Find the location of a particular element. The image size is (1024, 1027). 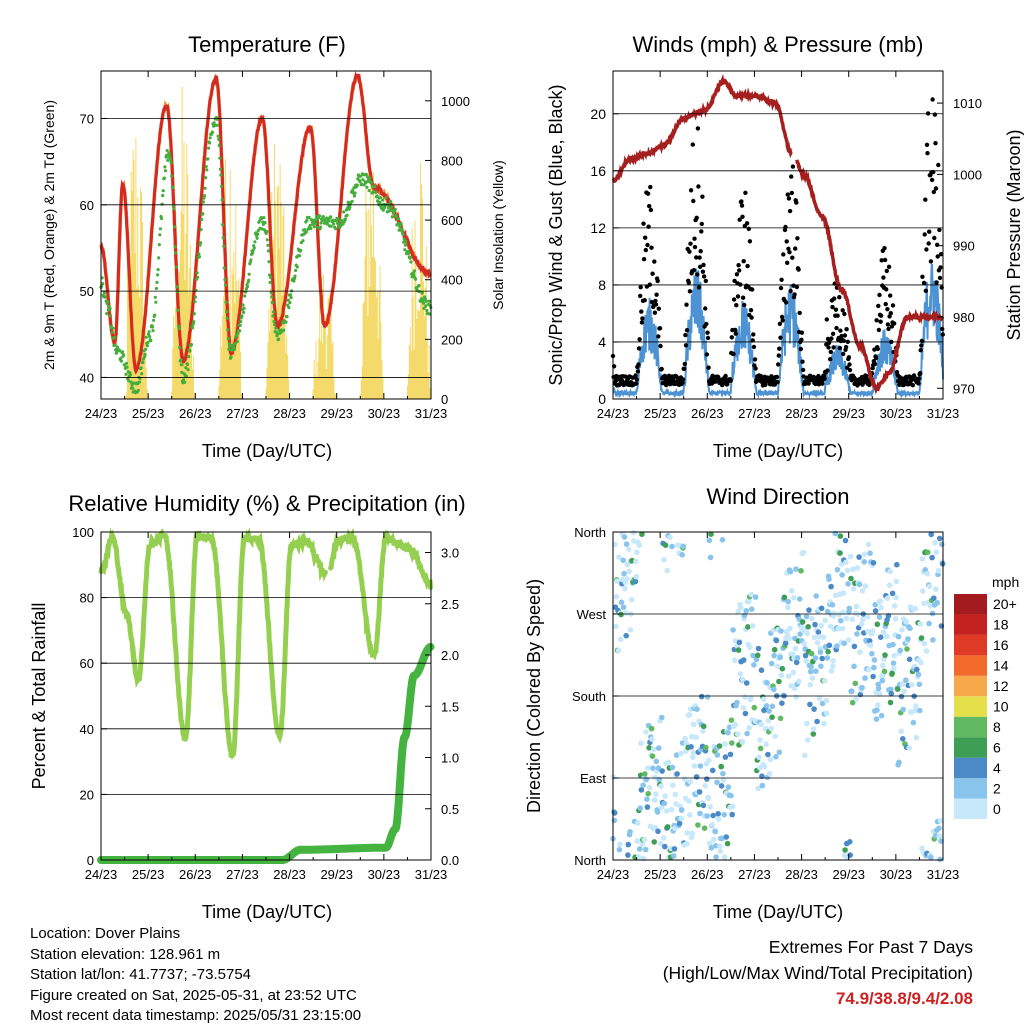

y2-tick-label: 400 is located at coordinates (452, 280).